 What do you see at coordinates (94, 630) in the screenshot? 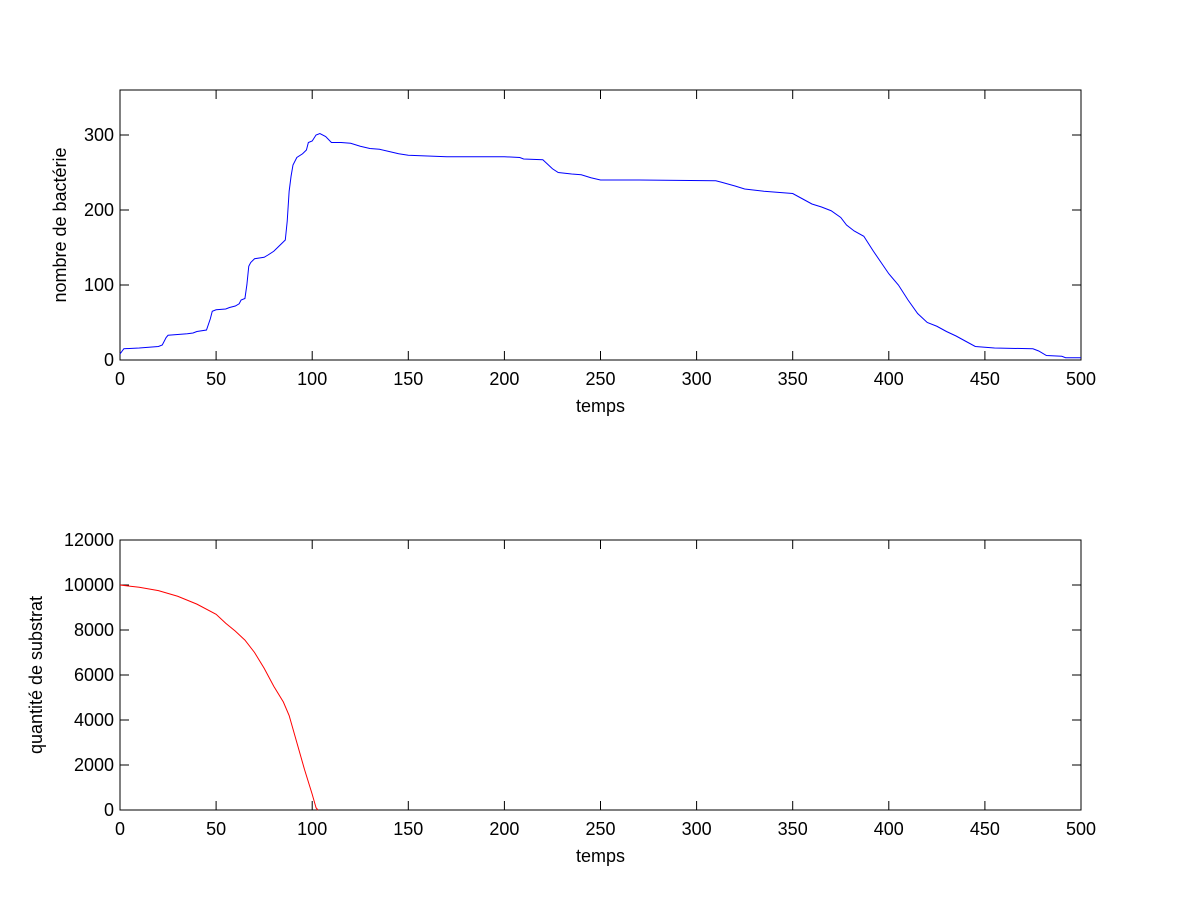
I see `y-tick-label: 8000` at bounding box center [94, 630].